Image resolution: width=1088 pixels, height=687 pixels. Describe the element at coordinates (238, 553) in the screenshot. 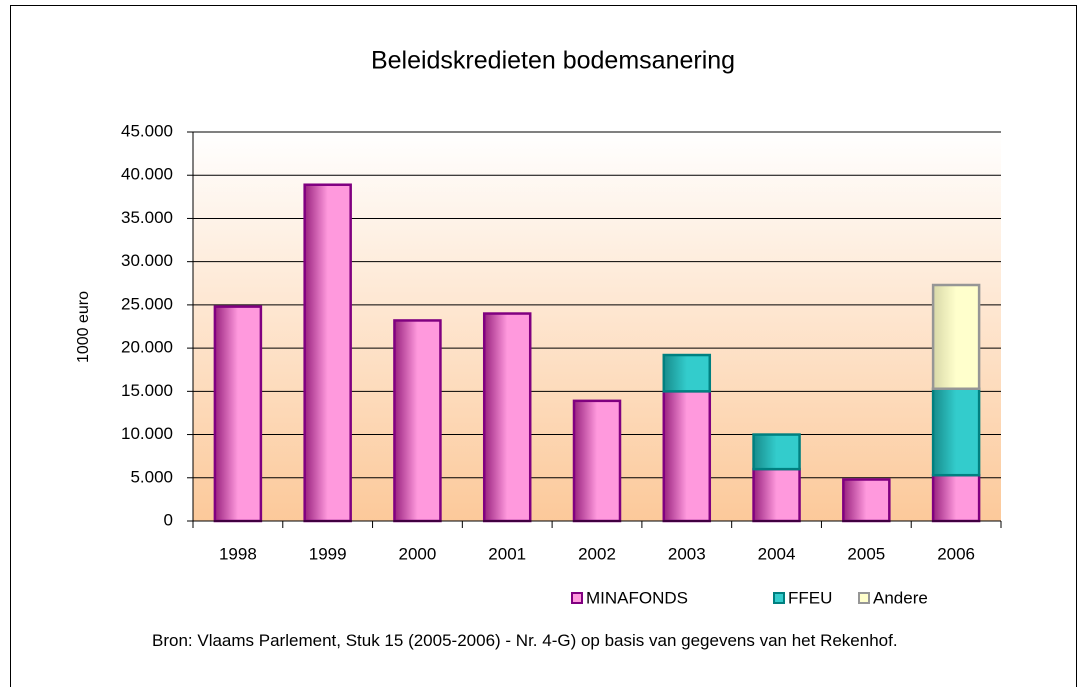

I see `x-tick-label: 1998` at that location.